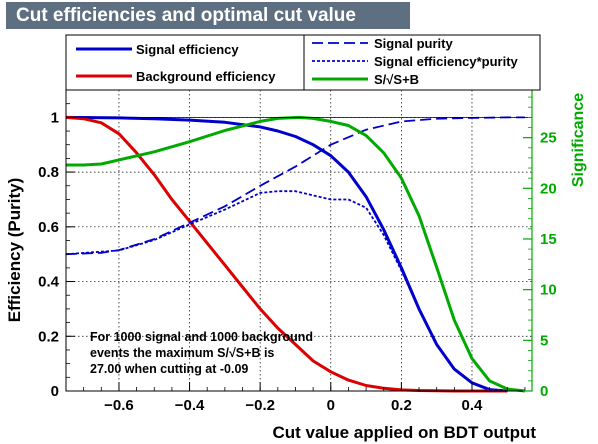 Image resolution: width=598 pixels, height=444 pixels. I want to click on legend-label-3: Signal efficiency*purity, so click(446, 61).